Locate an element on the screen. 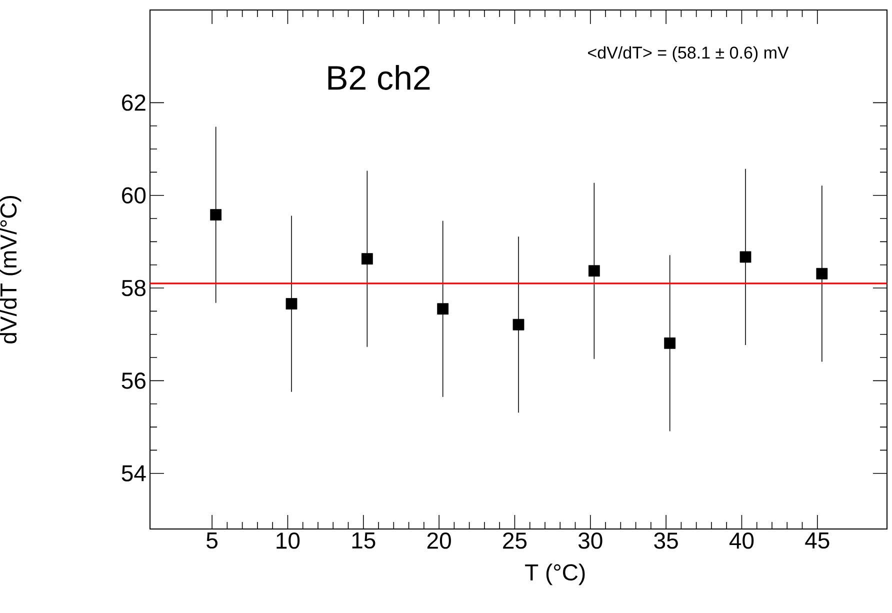 This screenshot has height=613, width=892. x-tick-label: 45 is located at coordinates (817, 540).